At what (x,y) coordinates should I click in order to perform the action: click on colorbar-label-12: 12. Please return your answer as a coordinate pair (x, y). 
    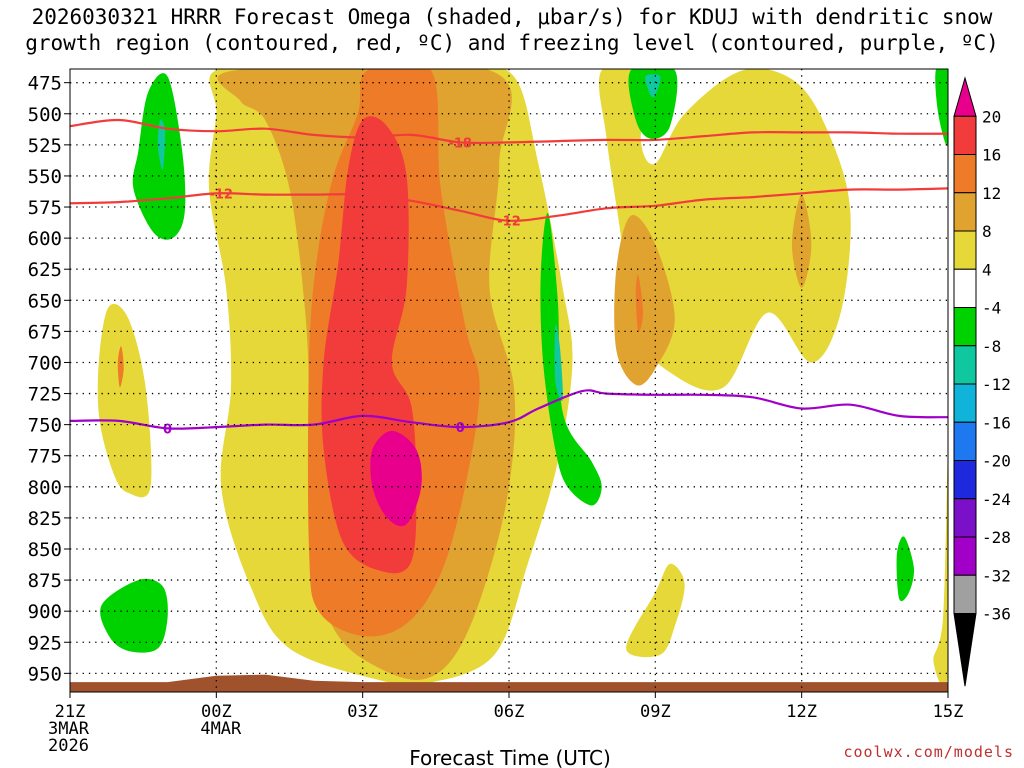
    Looking at the image, I should click on (991, 193).